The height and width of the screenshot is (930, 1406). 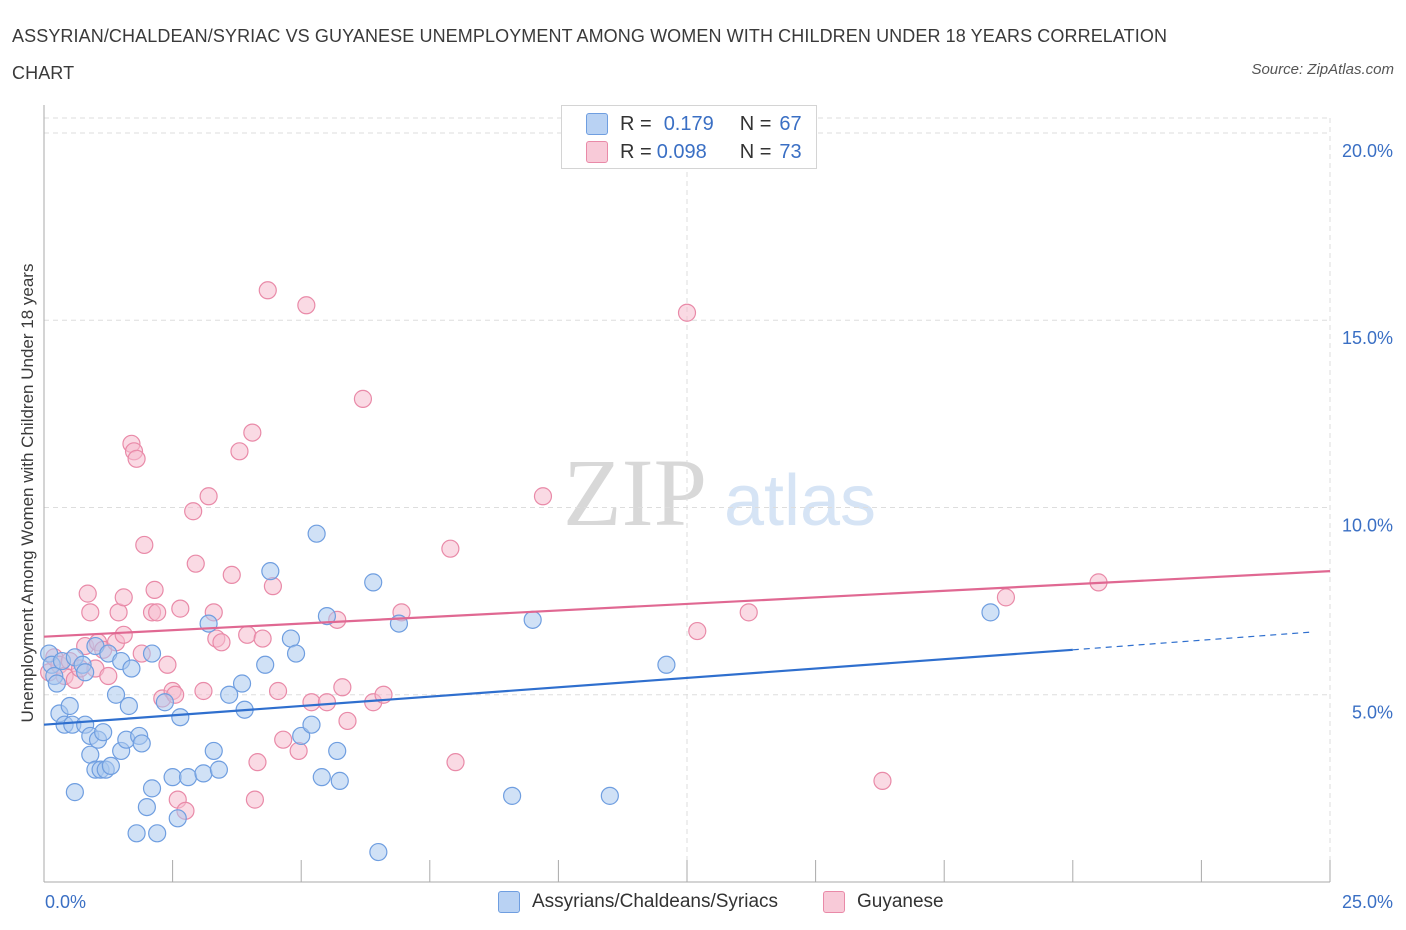 What do you see at coordinates (1372, 713) in the screenshot?
I see `y-tick-label: 5.0%` at bounding box center [1372, 713].